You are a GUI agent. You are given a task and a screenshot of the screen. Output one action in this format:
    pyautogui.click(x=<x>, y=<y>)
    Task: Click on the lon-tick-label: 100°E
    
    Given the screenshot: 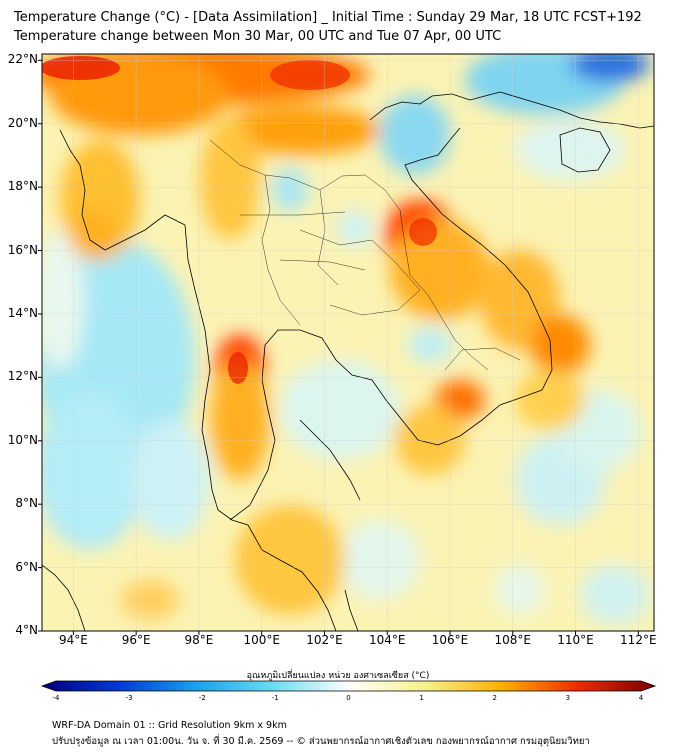 What is the action you would take?
    pyautogui.click(x=261, y=640)
    